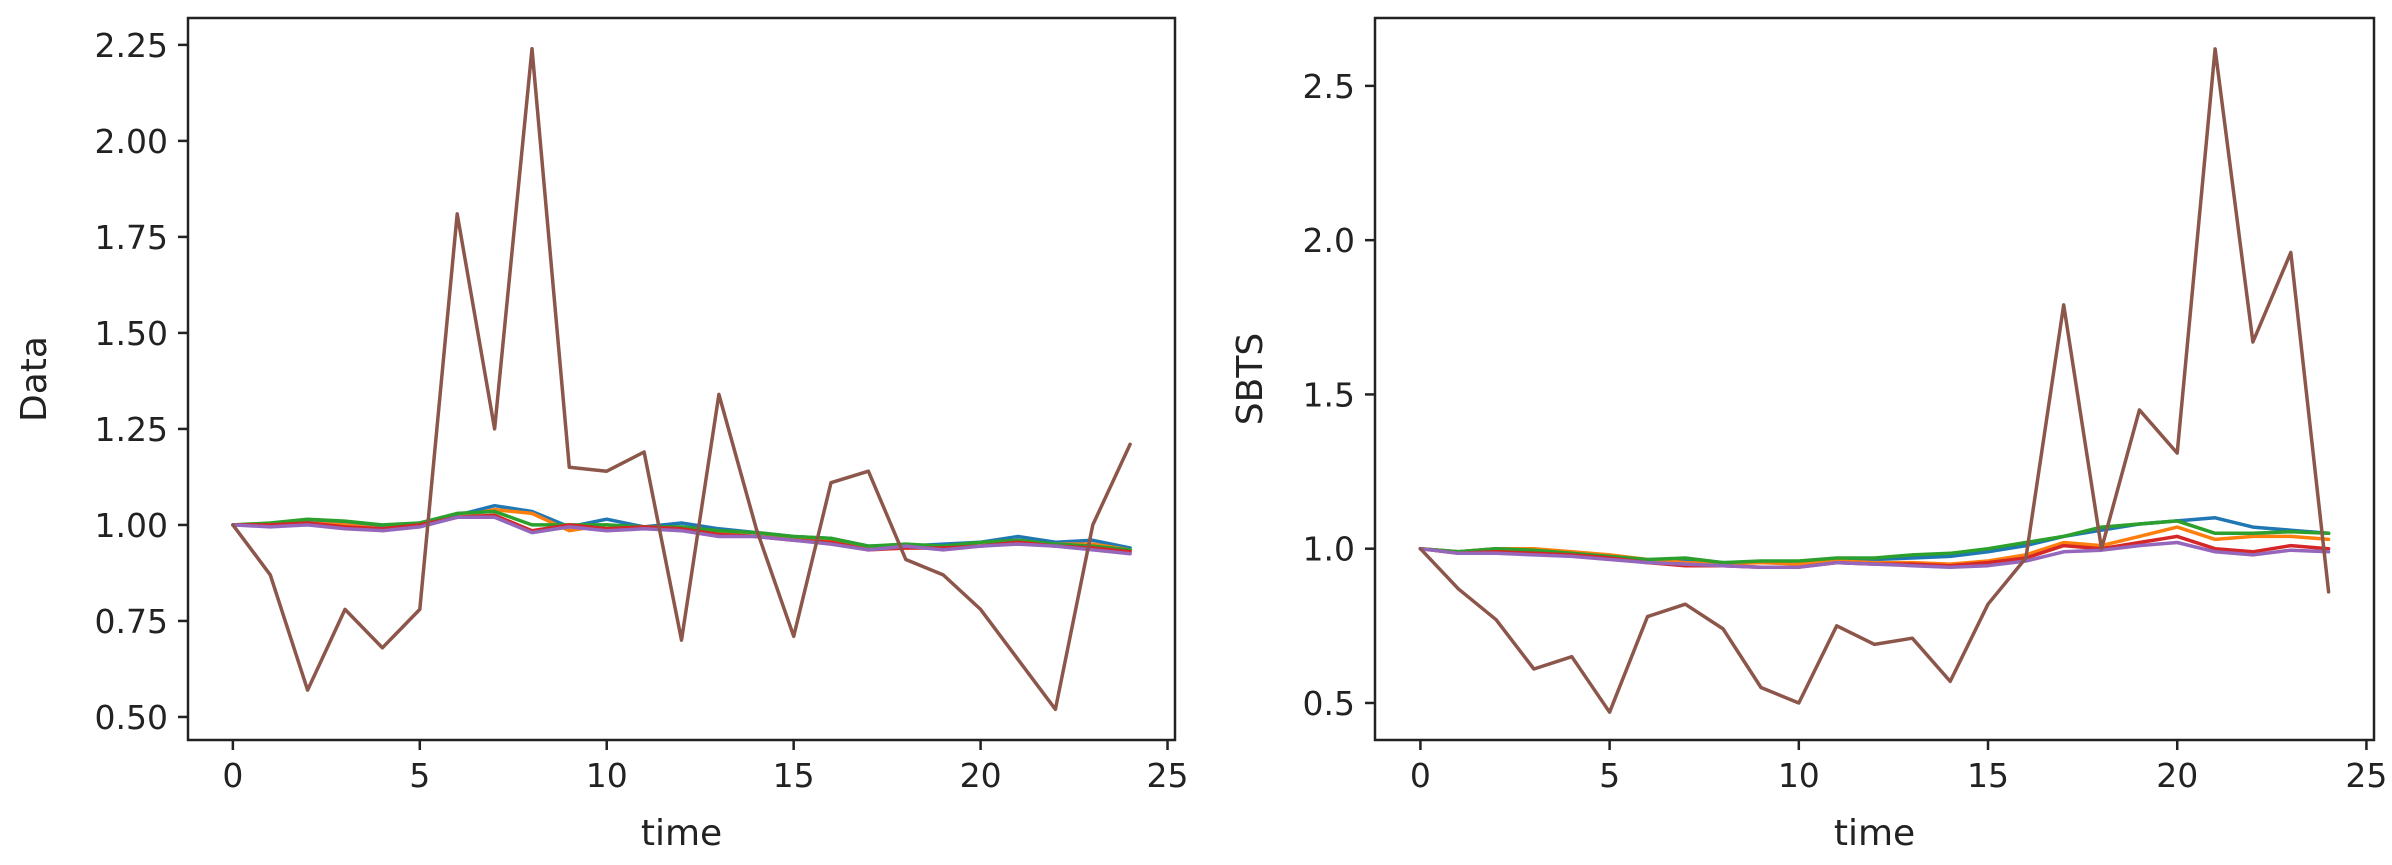 The width and height of the screenshot is (2392, 865). What do you see at coordinates (794, 775) in the screenshot?
I see `left-x-tick-label: 15` at bounding box center [794, 775].